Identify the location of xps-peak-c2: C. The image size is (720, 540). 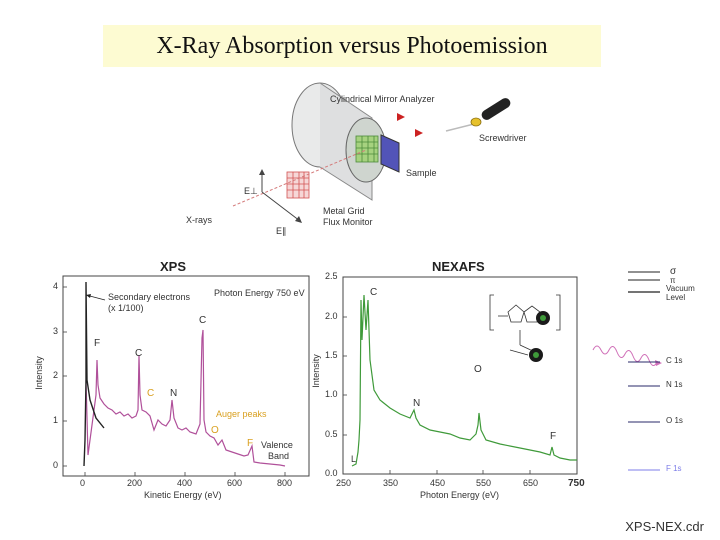
(203, 320).